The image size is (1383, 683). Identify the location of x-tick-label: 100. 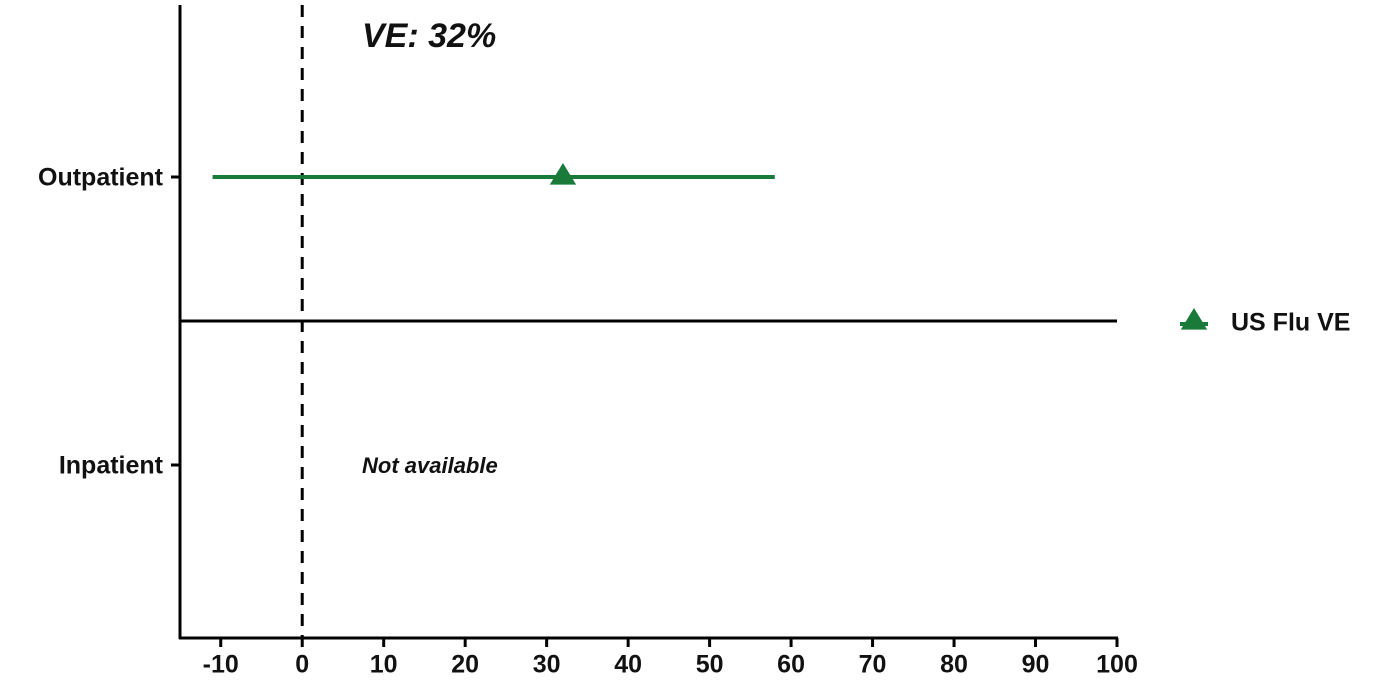
(1117, 665).